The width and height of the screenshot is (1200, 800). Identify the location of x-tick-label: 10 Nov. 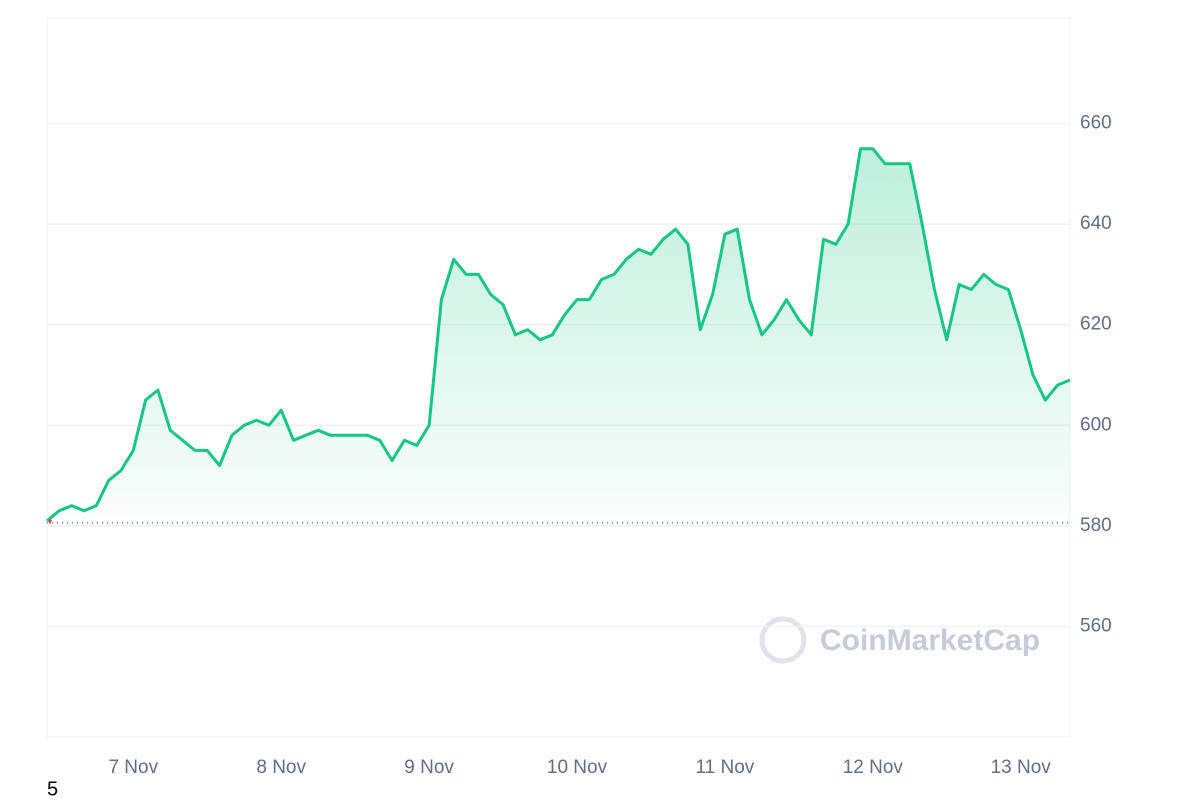
(577, 767).